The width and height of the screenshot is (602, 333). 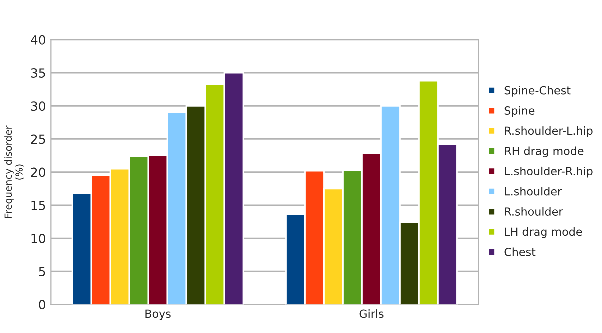 What do you see at coordinates (39, 239) in the screenshot?
I see `y-tick-label: 10` at bounding box center [39, 239].